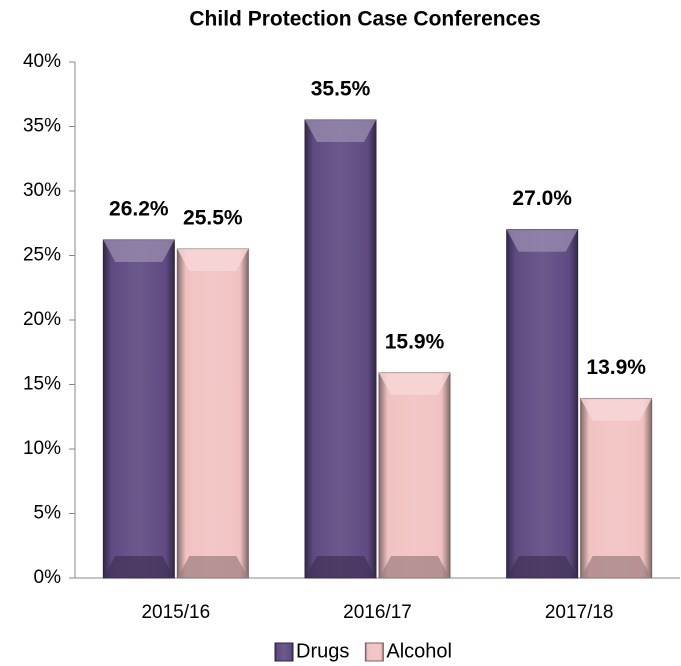  I want to click on x-tick-label: 2015/16, so click(175, 612).